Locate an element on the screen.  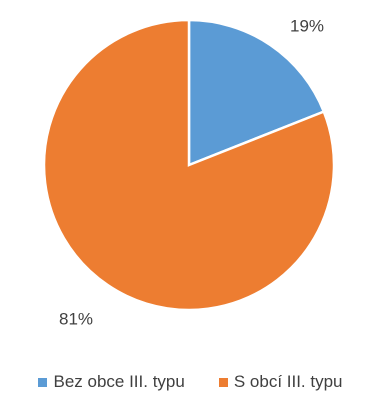
legend-label-bez-obce: Bez obce III. typu is located at coordinates (119, 381).